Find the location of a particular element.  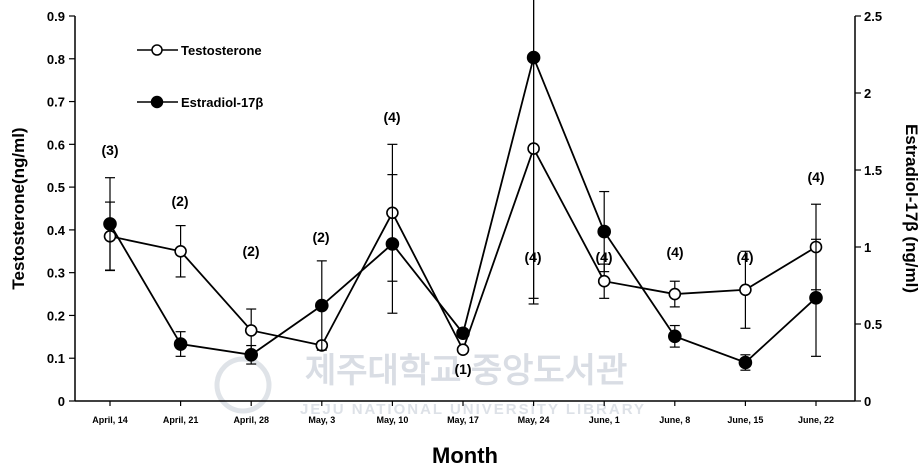

legend: Testosterone Estradiol-17β is located at coordinates (200, 76).